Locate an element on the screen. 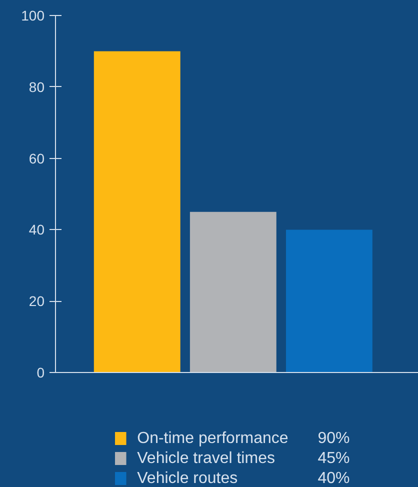  y-tick-label: 80 is located at coordinates (36, 86).